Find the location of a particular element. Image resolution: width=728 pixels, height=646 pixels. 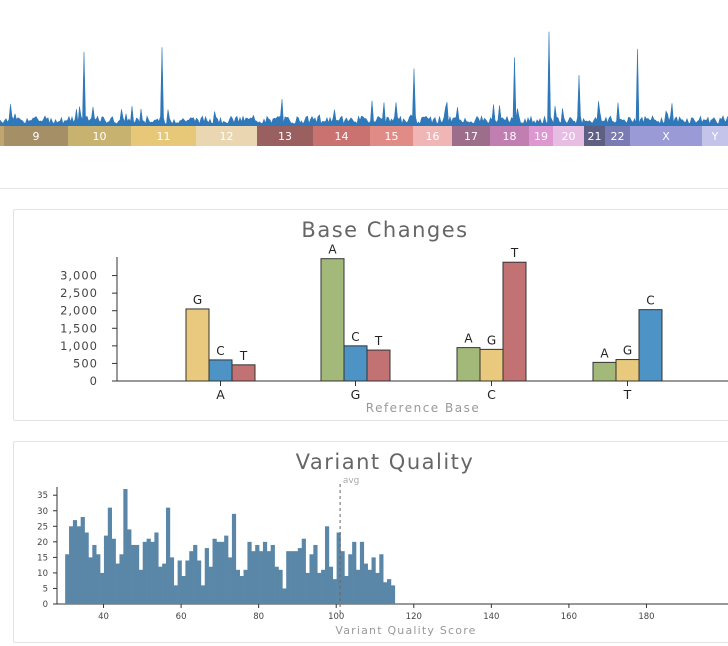

bar-g-to-a is located at coordinates (332, 320).